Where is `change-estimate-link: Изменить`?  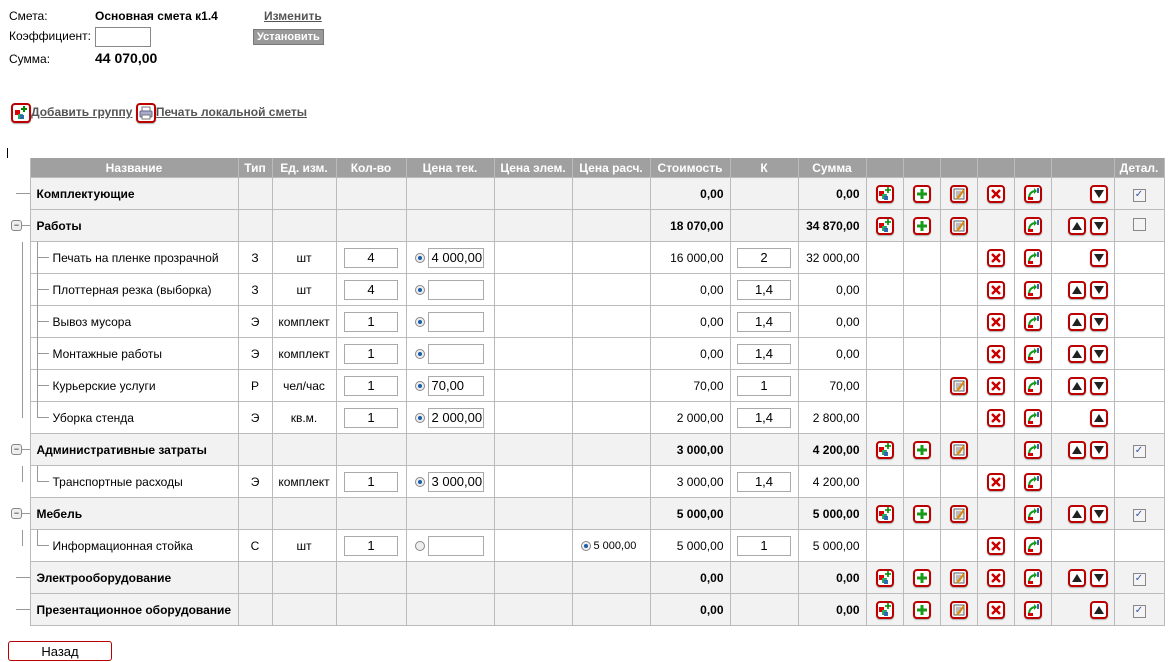 change-estimate-link: Изменить is located at coordinates (293, 16).